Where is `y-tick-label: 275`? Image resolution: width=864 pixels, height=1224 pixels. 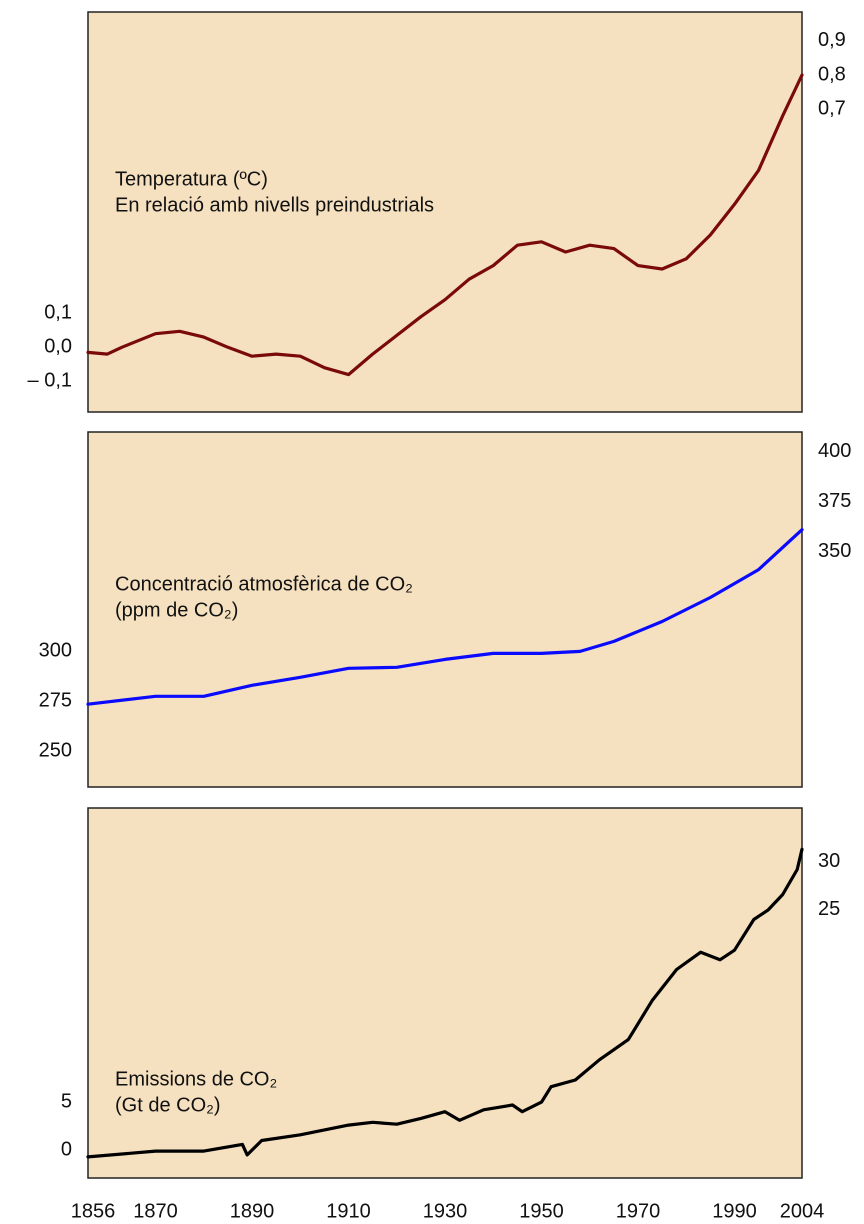 y-tick-label: 275 is located at coordinates (55, 701).